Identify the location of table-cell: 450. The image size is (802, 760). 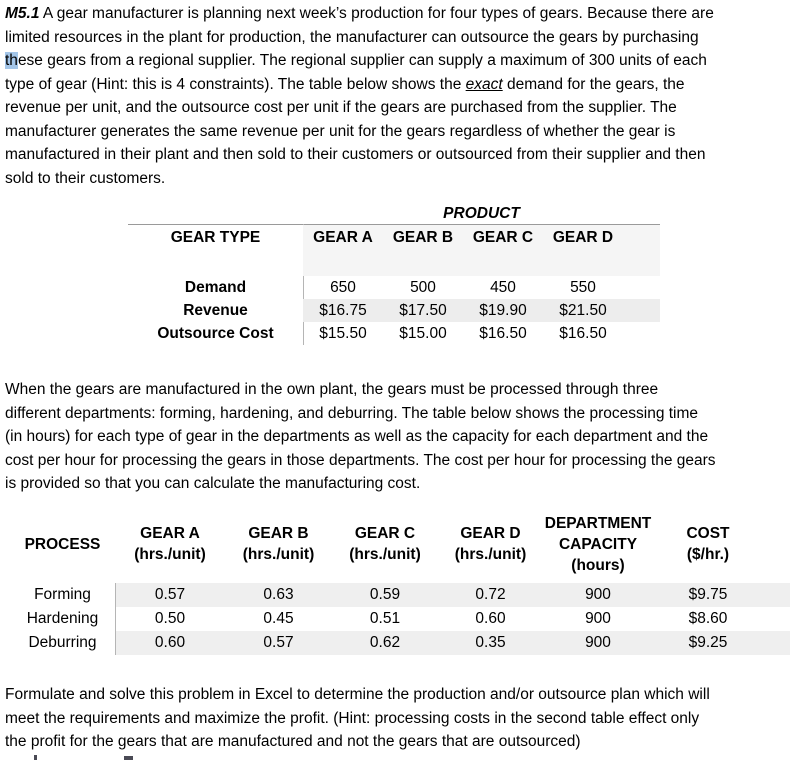
(503, 287).